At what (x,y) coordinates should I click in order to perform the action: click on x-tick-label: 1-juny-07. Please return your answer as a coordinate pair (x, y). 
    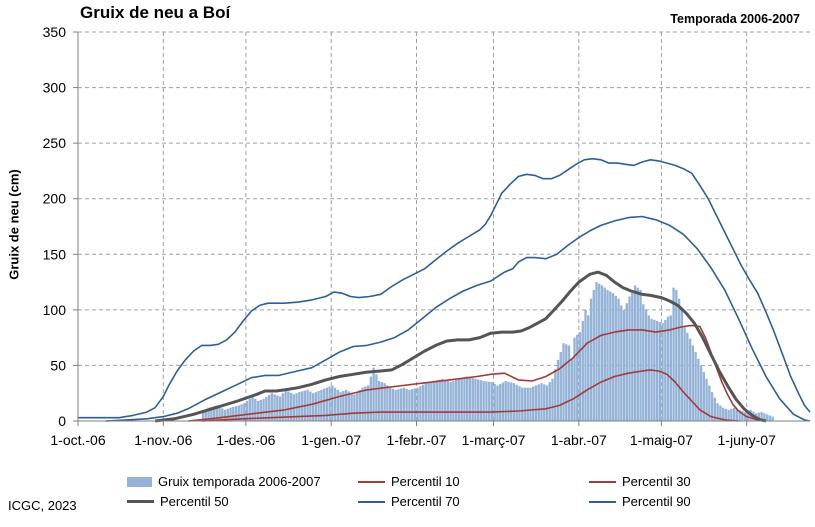
    Looking at the image, I should click on (747, 440).